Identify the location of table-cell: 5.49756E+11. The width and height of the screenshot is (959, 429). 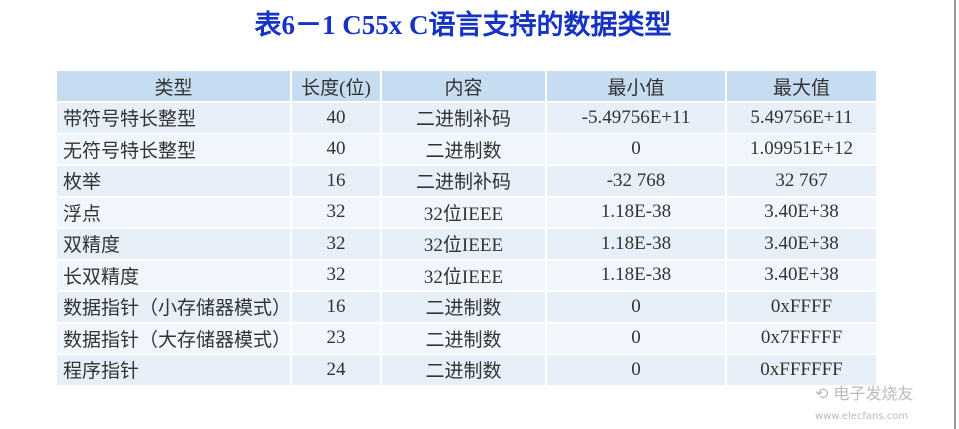
(801, 118).